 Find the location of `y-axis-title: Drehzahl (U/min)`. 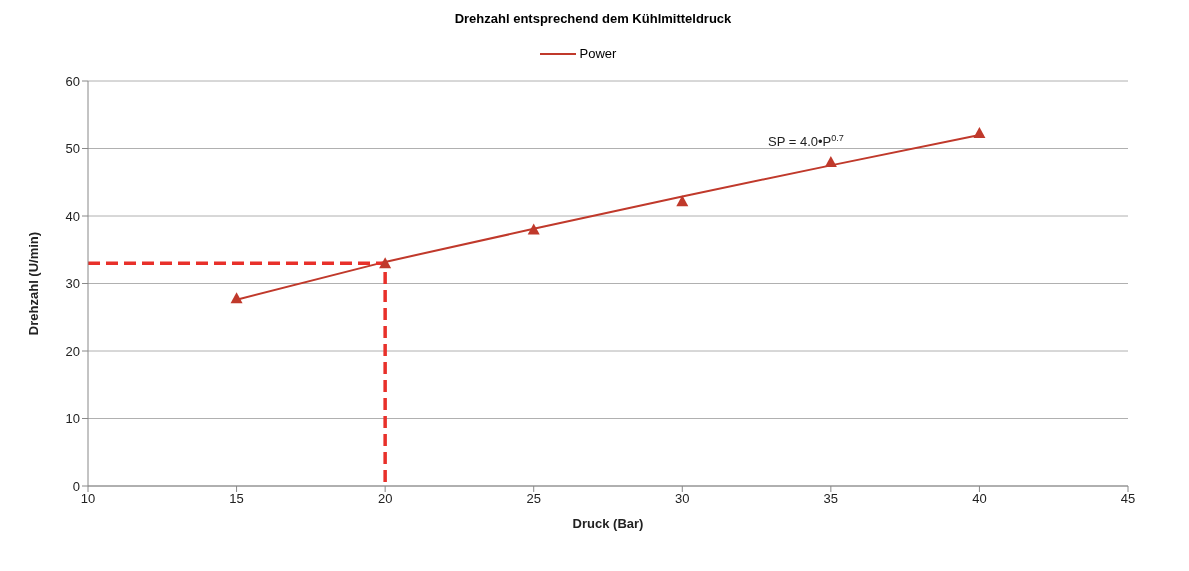

y-axis-title: Drehzahl (U/min) is located at coordinates (33, 283).